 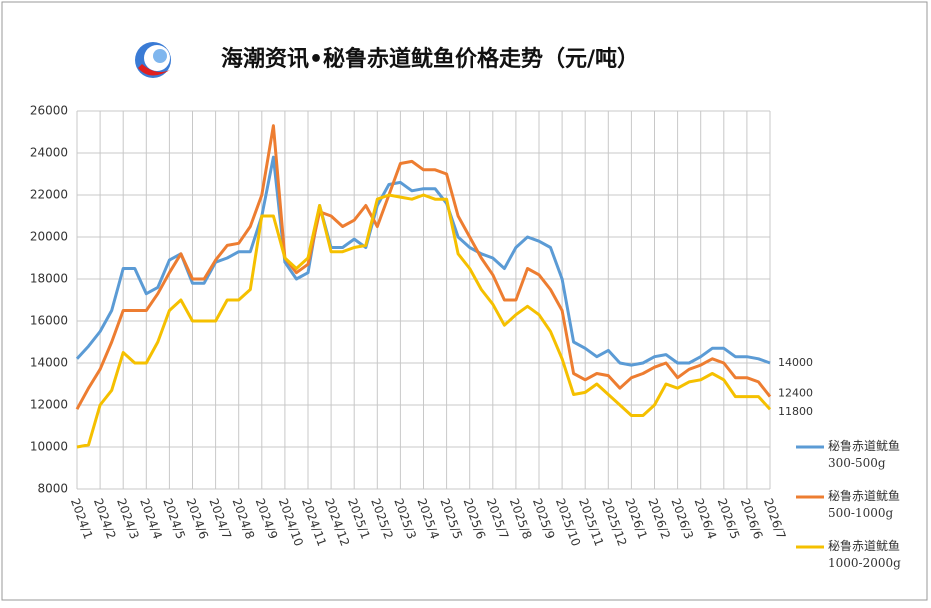 What do you see at coordinates (795, 362) in the screenshot?
I see `end-value-label: 14000` at bounding box center [795, 362].